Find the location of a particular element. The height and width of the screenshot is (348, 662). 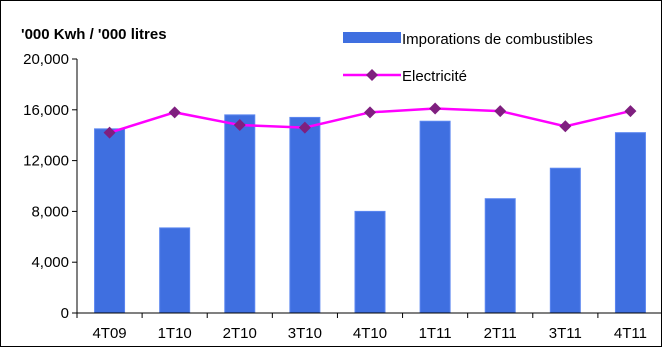

x-tick-label: 4T11 is located at coordinates (630, 333).